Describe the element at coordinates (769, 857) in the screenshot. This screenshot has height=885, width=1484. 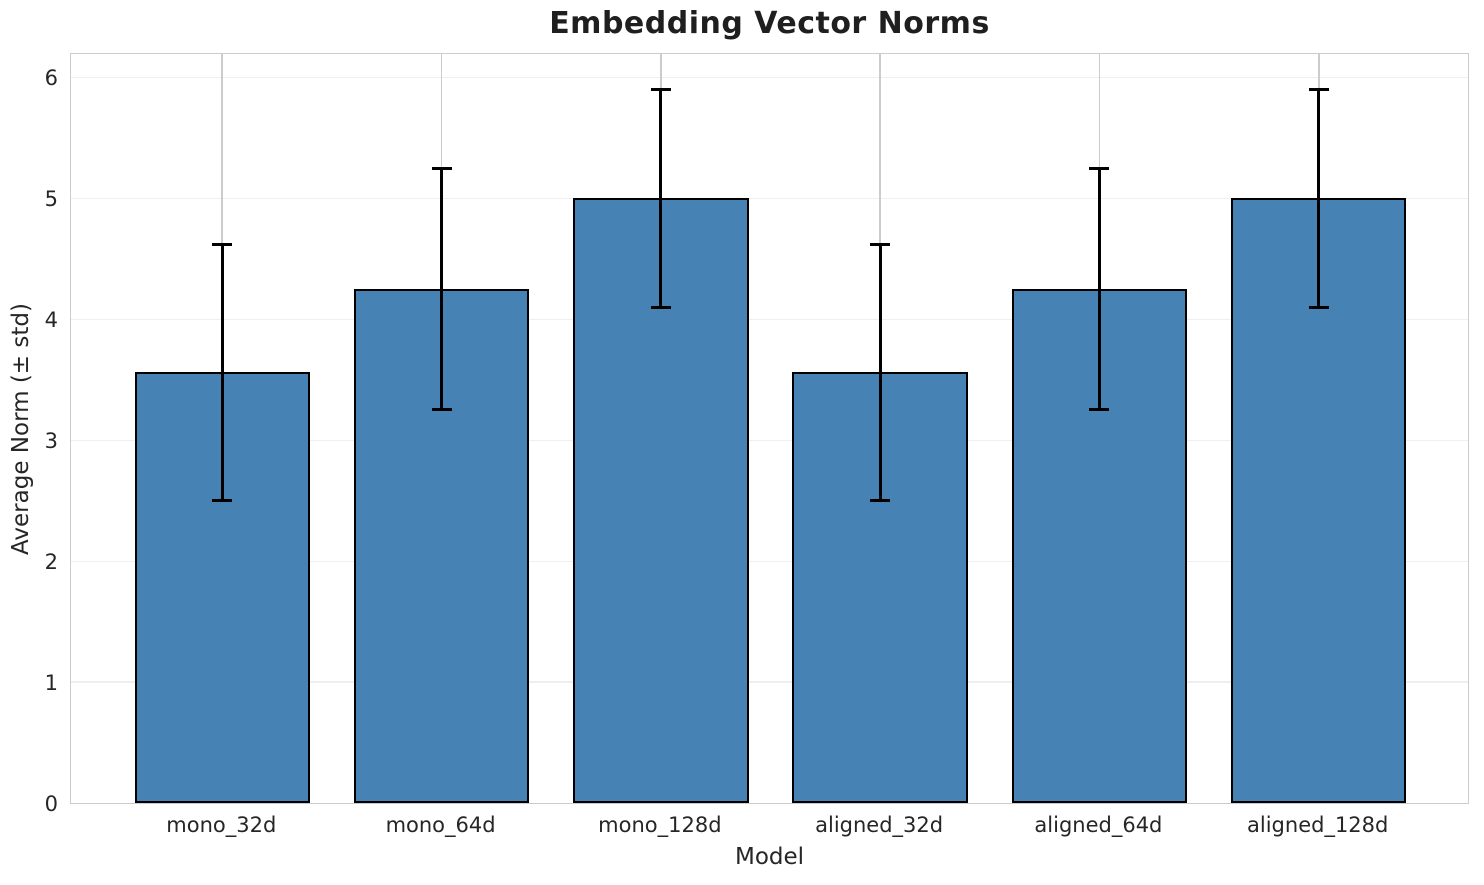
I see `x-axis-label: Model` at that location.